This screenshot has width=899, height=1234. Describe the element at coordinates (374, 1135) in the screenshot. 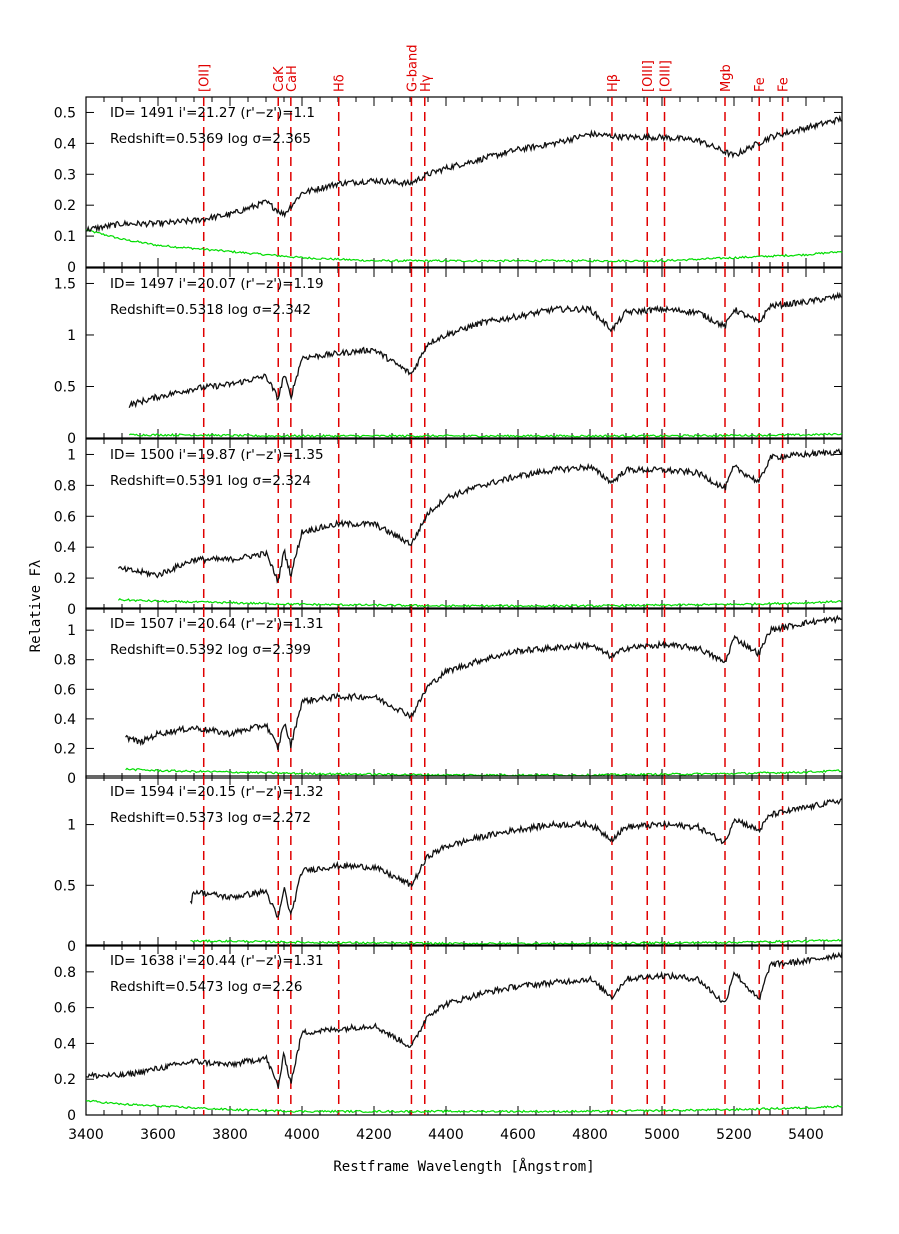

I see `x-tick-label: 4200` at that location.